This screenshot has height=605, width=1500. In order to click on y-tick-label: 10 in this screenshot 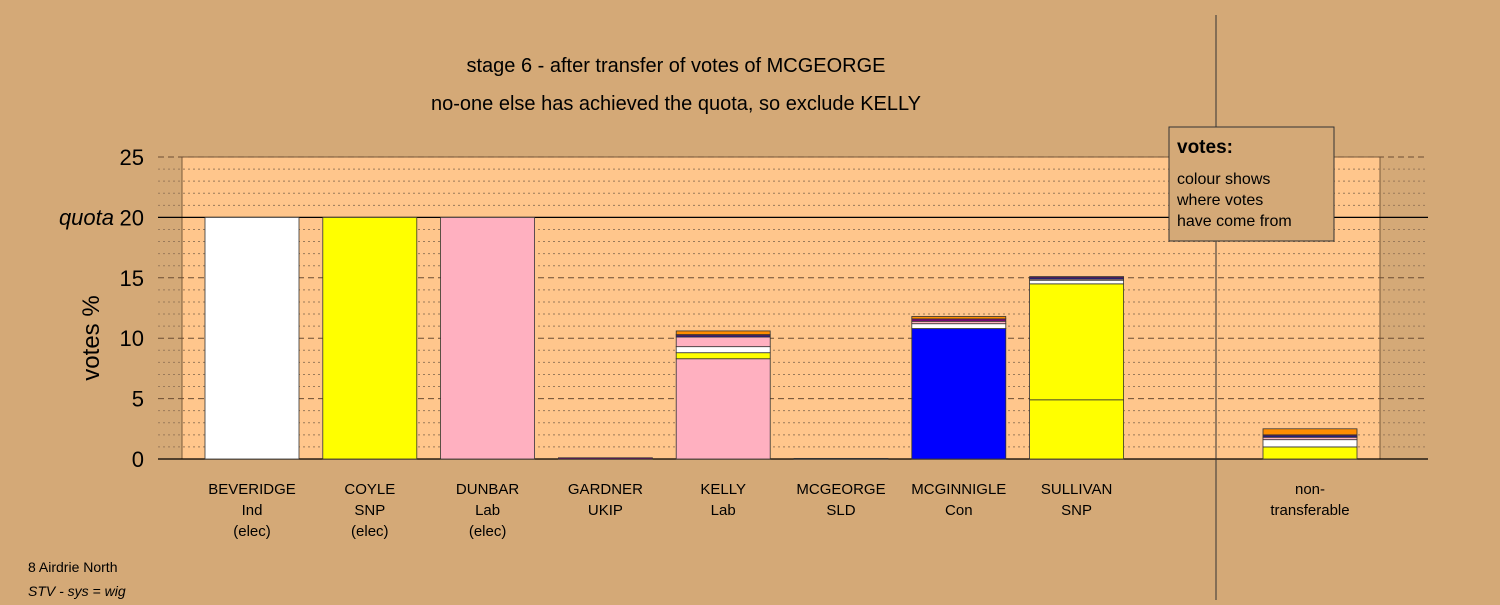, I will do `click(132, 338)`.